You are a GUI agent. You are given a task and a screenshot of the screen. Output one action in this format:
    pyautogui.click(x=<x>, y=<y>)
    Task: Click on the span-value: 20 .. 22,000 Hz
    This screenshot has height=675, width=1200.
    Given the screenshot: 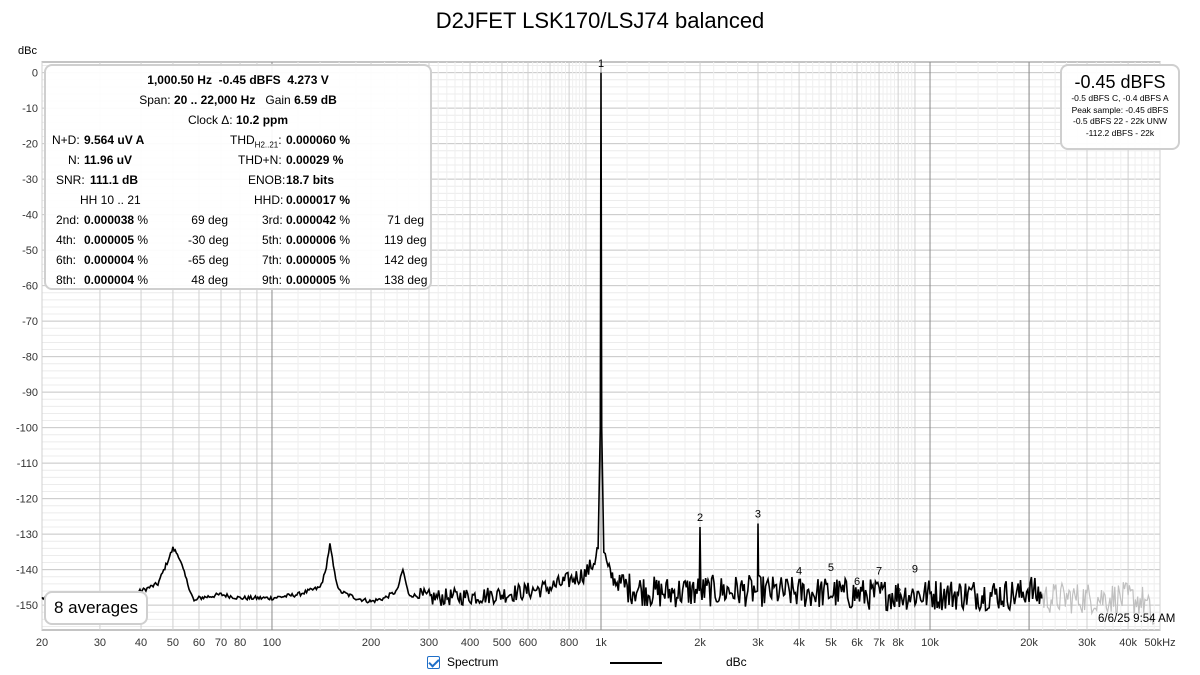 What is the action you would take?
    pyautogui.click(x=214, y=100)
    